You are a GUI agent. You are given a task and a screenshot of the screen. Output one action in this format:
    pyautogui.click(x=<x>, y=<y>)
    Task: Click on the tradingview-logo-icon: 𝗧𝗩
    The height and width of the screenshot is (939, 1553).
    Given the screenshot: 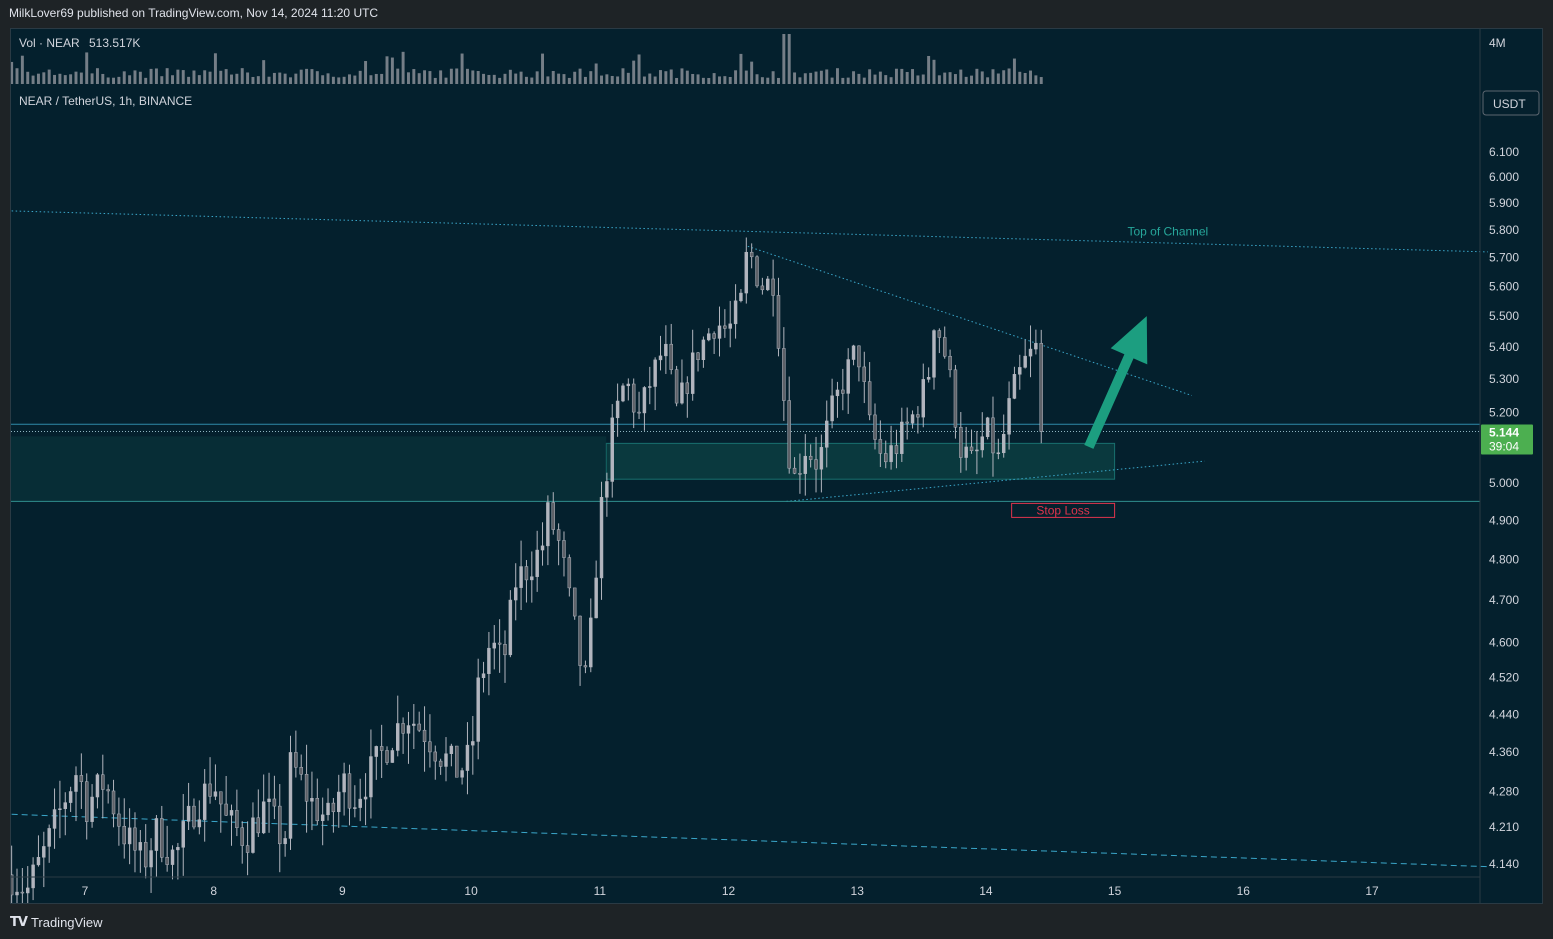 What is the action you would take?
    pyautogui.click(x=19, y=921)
    